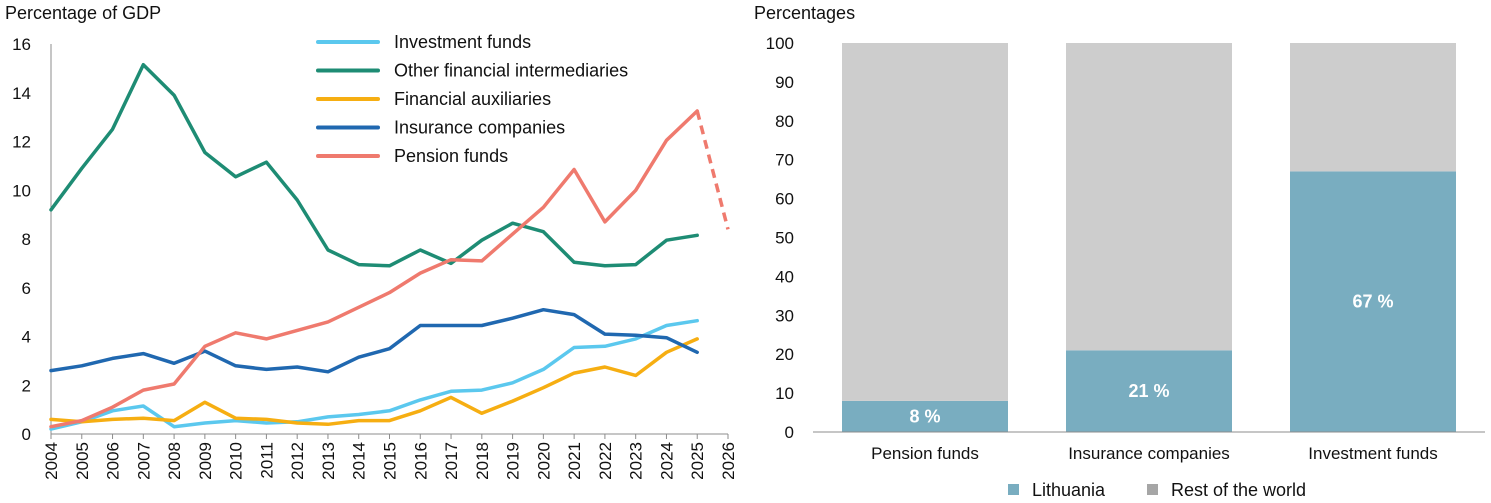  Describe the element at coordinates (1013, 489) in the screenshot. I see `legend-swatch-lithuania` at that location.